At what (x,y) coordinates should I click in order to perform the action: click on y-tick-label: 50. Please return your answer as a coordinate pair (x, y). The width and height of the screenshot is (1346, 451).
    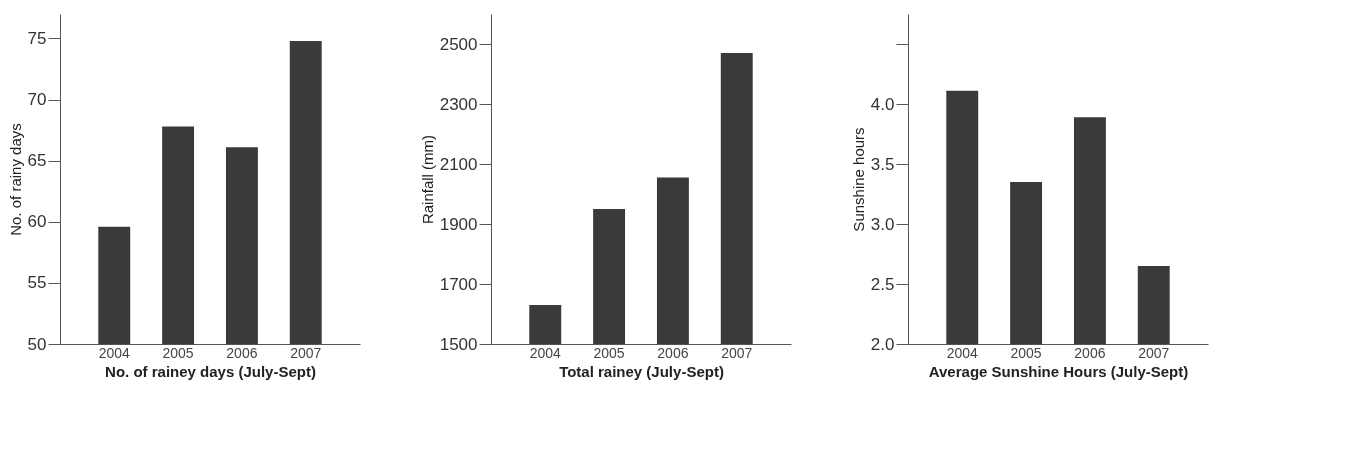
    Looking at the image, I should click on (37, 344).